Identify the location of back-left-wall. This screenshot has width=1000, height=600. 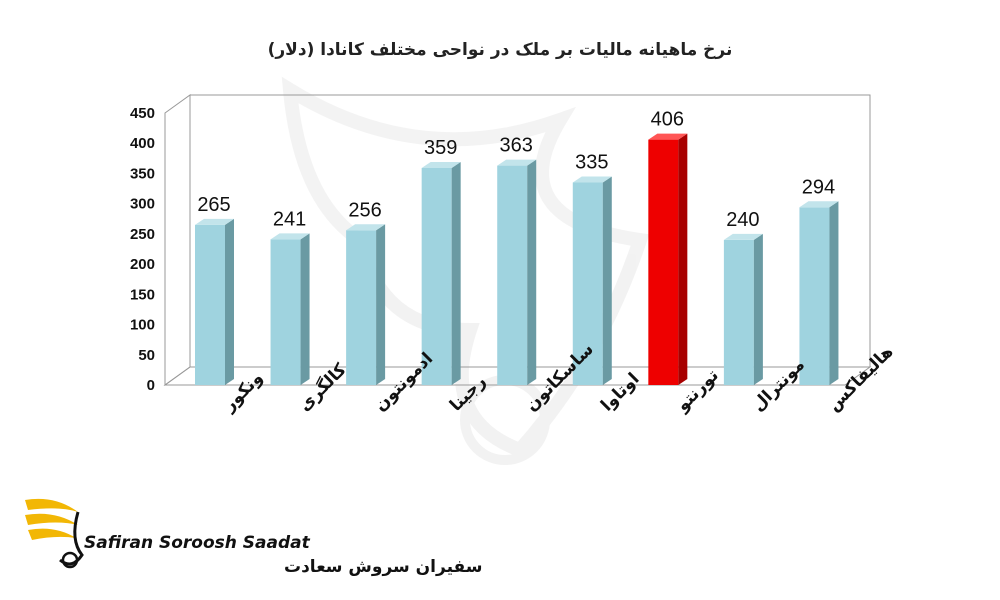
(177, 240).